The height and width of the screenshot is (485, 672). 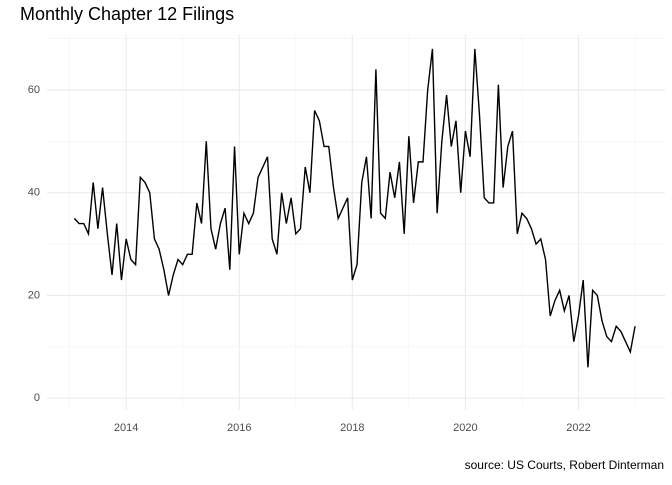 I want to click on y-tick-label: 60, so click(x=34, y=90).